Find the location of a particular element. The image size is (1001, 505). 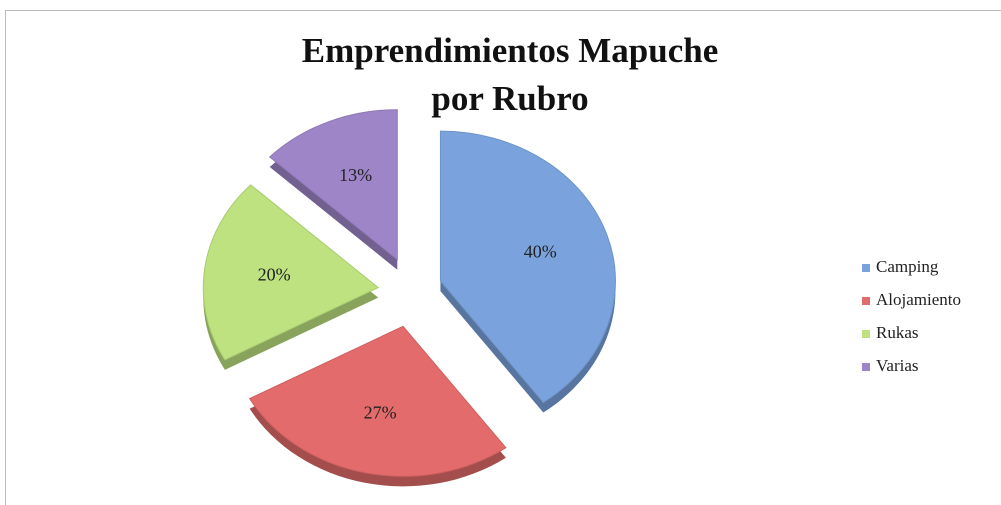

data-label: 27% is located at coordinates (380, 412).